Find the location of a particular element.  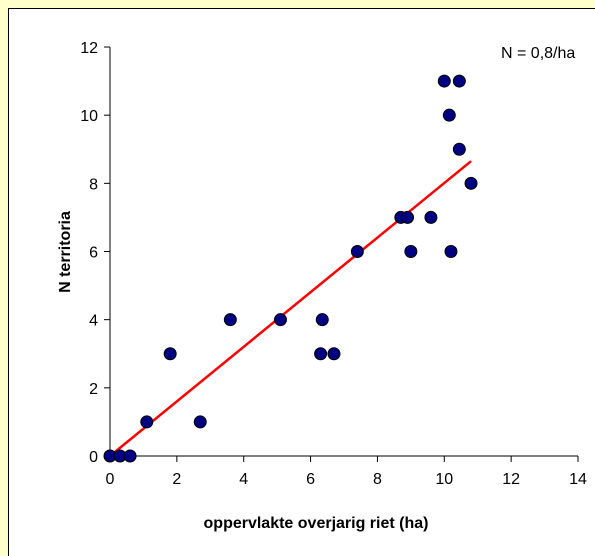

x-tick-label: 0 is located at coordinates (110, 479).